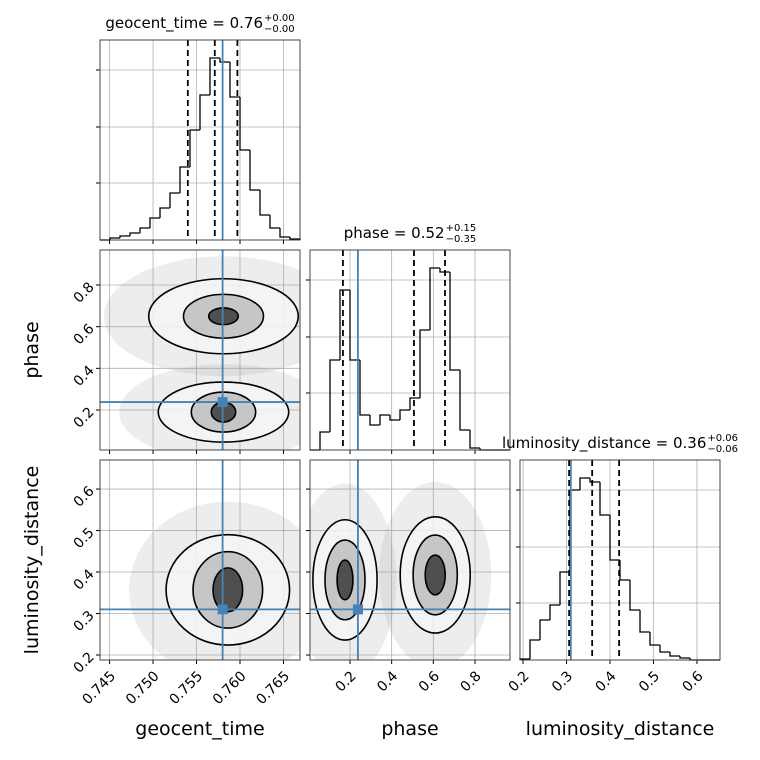 This screenshot has height=760, width=760. I want to click on panel: geocent_time = 0.76 +0.00−0.00, so click(198, 128).